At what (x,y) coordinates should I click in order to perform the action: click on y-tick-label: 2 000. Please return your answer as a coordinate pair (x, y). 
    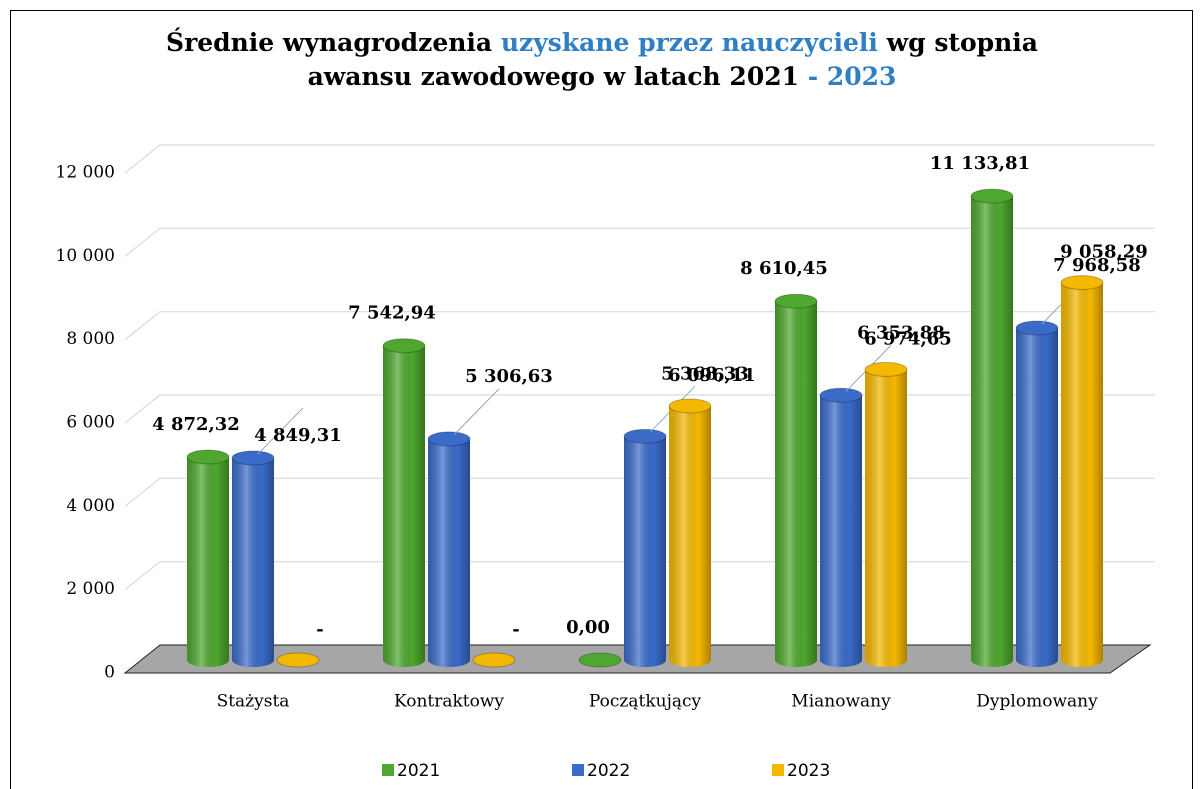
    Looking at the image, I should click on (90, 589).